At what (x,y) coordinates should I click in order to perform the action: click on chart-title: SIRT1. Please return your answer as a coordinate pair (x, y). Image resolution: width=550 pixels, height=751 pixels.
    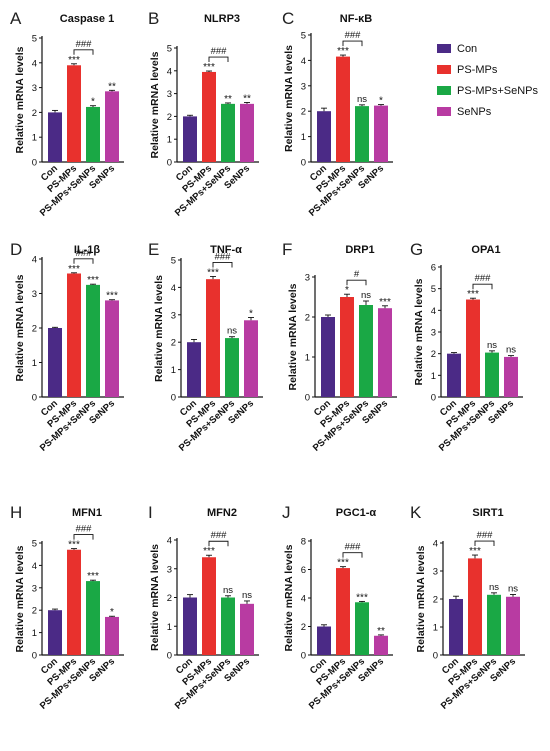
    Looking at the image, I should click on (487, 513).